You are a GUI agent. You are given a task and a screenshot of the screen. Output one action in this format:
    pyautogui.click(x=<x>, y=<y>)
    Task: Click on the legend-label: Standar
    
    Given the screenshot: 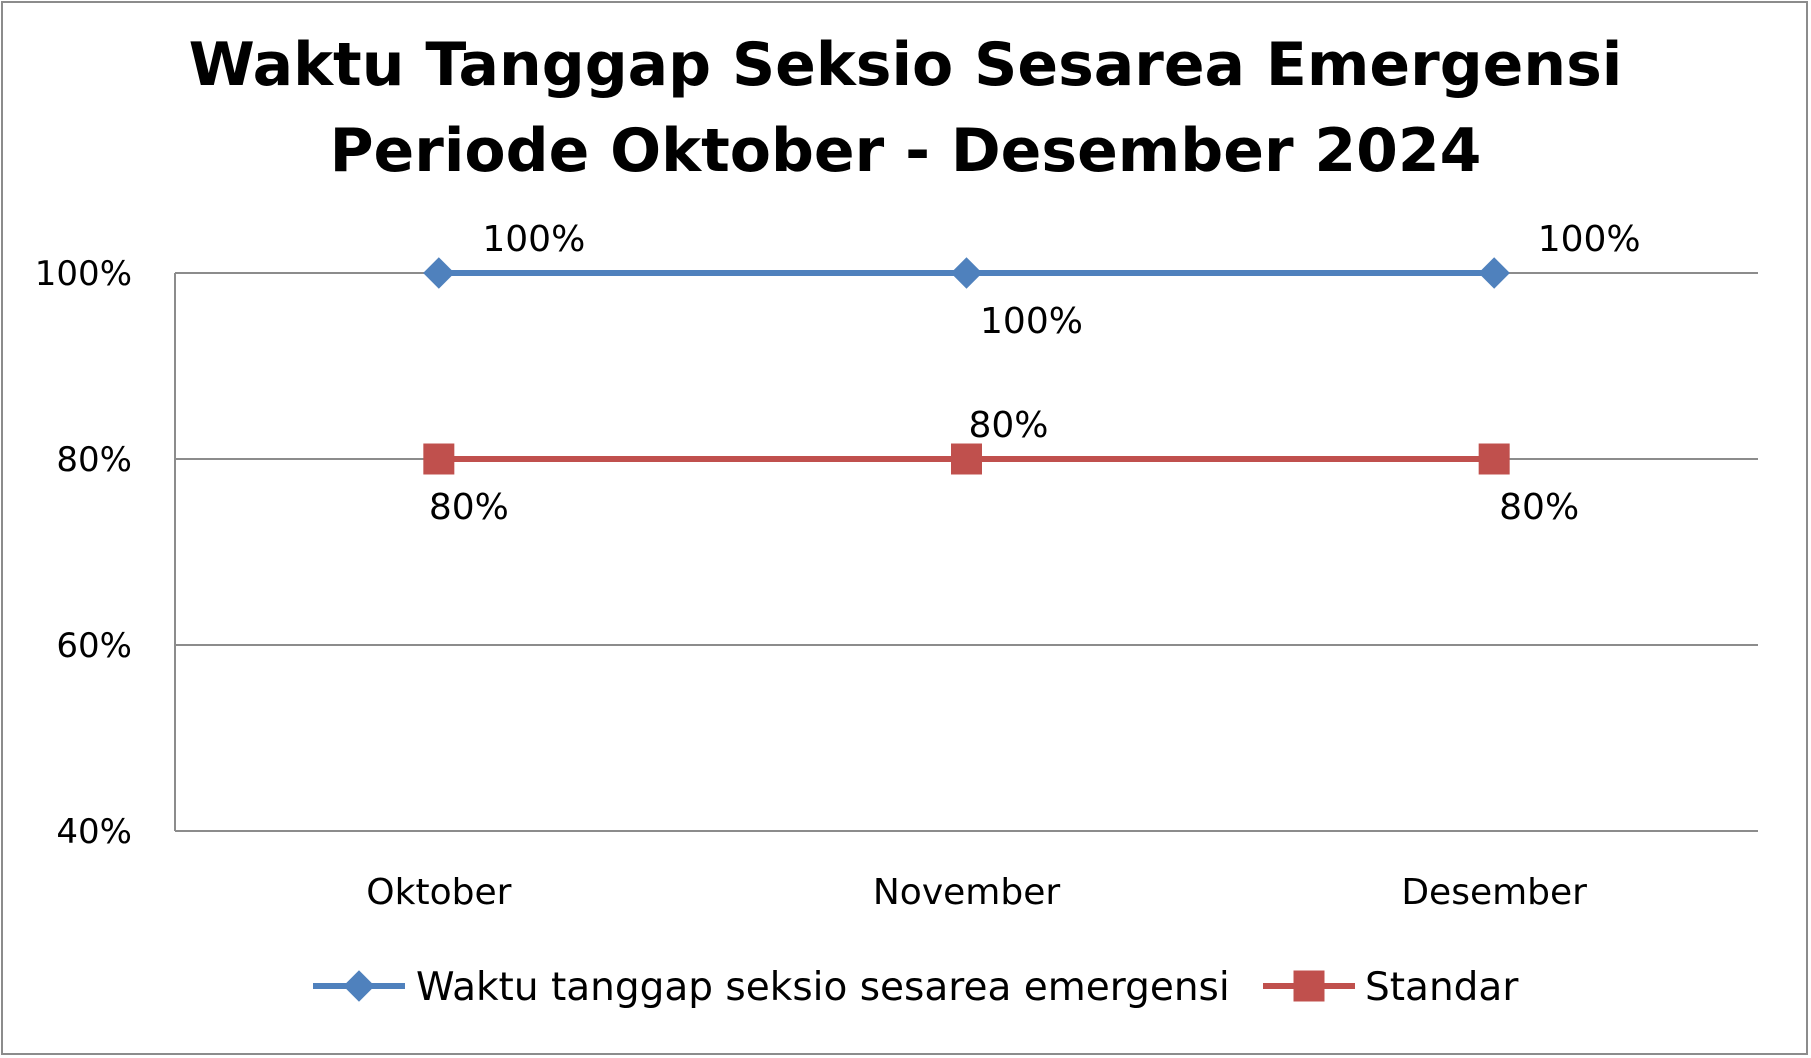 What is the action you would take?
    pyautogui.click(x=1442, y=987)
    